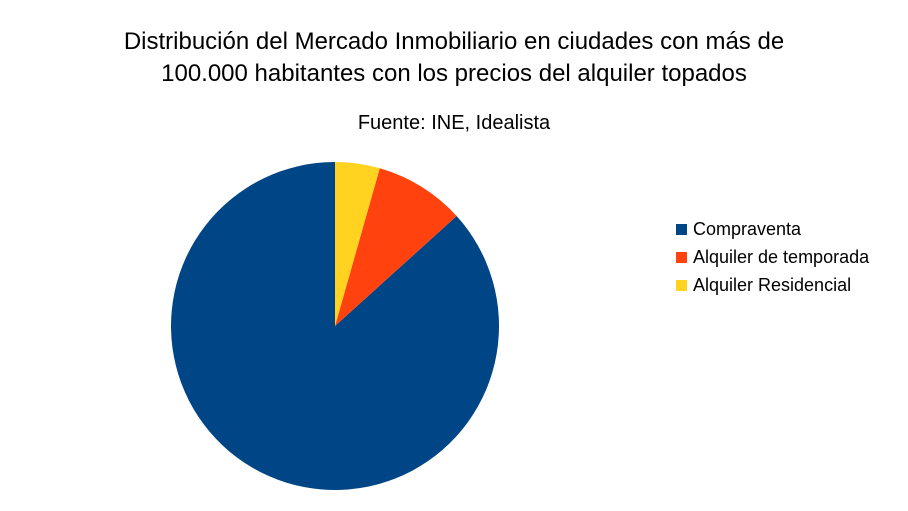  Describe the element at coordinates (454, 123) in the screenshot. I see `chart-subtitle: Fuente: INE, Idealista` at that location.